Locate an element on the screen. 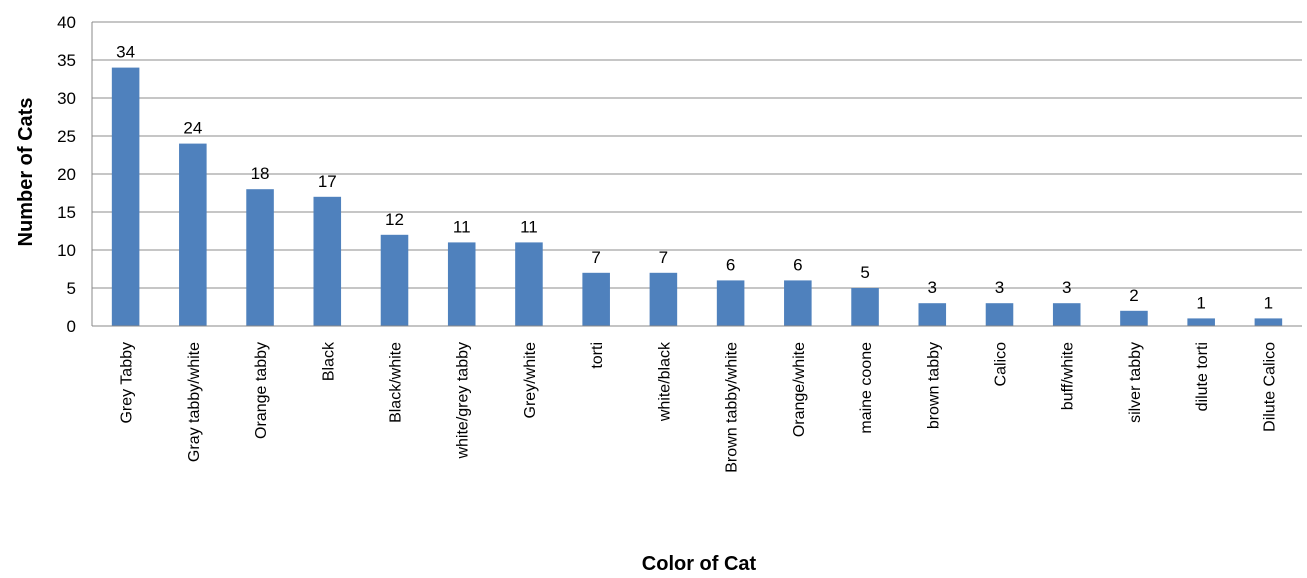  y-tick-label: 10 is located at coordinates (66, 250).